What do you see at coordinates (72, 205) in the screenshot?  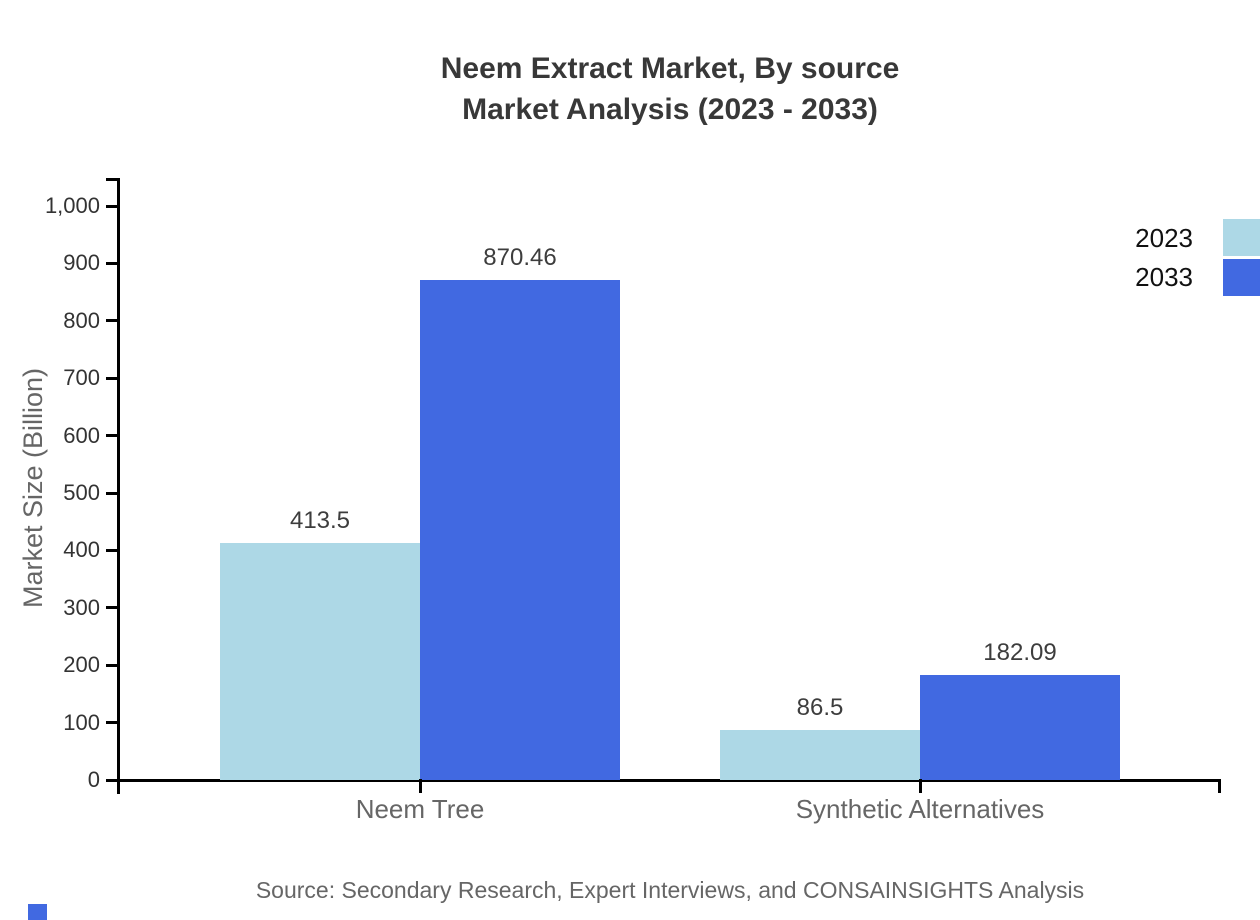 I see `y-tick-label: 1,000` at bounding box center [72, 205].